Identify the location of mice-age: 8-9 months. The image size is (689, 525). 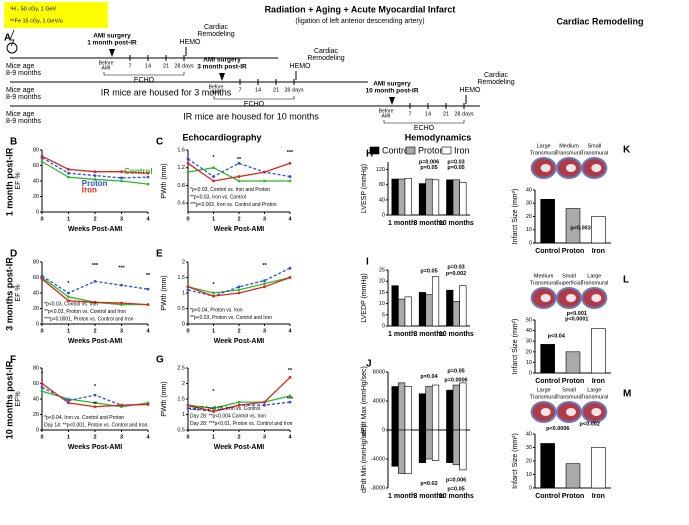
(24, 73).